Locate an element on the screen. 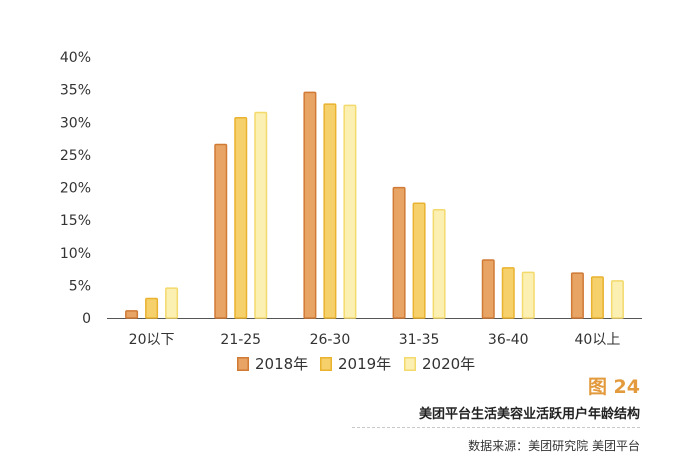  x-tick-label: 40以上 is located at coordinates (598, 340).